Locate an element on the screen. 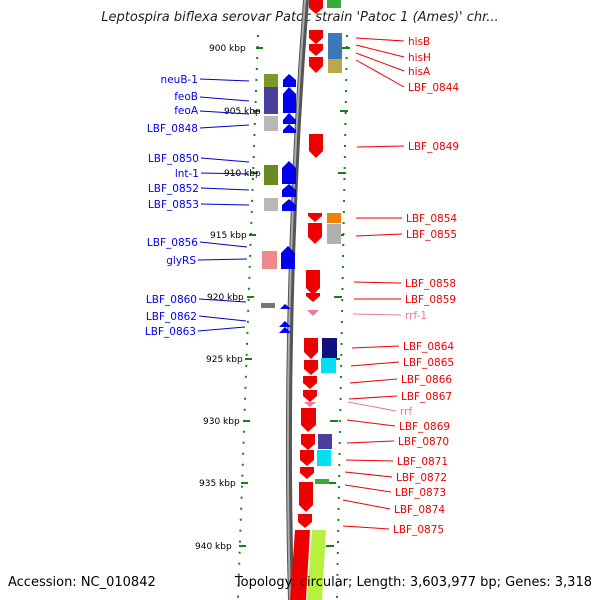 This screenshot has width=600, height=600. gene-label: LBF_0864 is located at coordinates (428, 347).